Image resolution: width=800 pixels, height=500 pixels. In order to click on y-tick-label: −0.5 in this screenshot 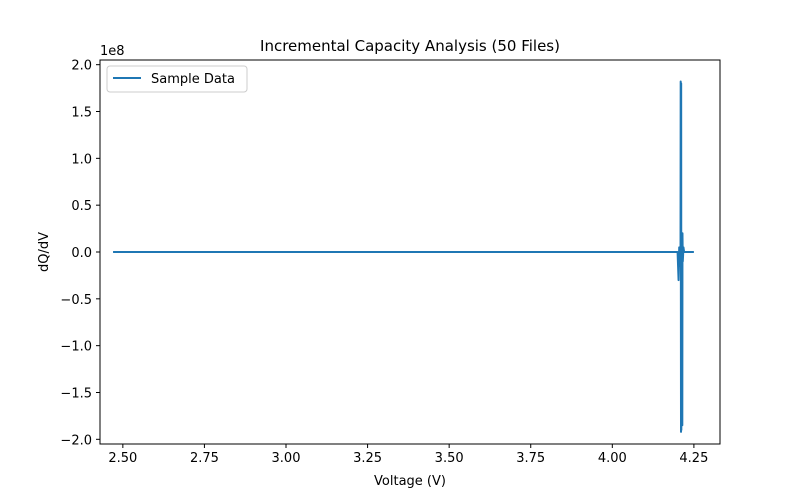, I will do `click(76, 300)`.